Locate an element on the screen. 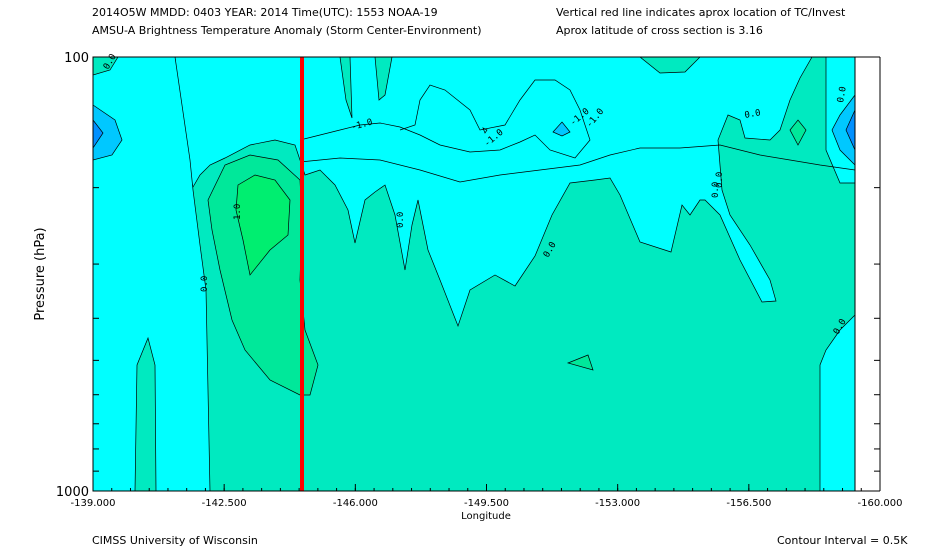  region-neg15-right is located at coordinates (850, 130).